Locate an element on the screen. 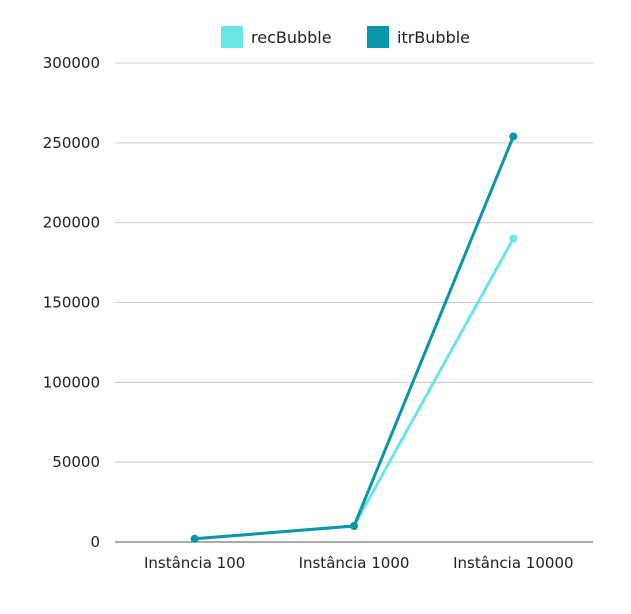 This screenshot has width=631, height=614. y-tick-label: 100000 is located at coordinates (71, 382).